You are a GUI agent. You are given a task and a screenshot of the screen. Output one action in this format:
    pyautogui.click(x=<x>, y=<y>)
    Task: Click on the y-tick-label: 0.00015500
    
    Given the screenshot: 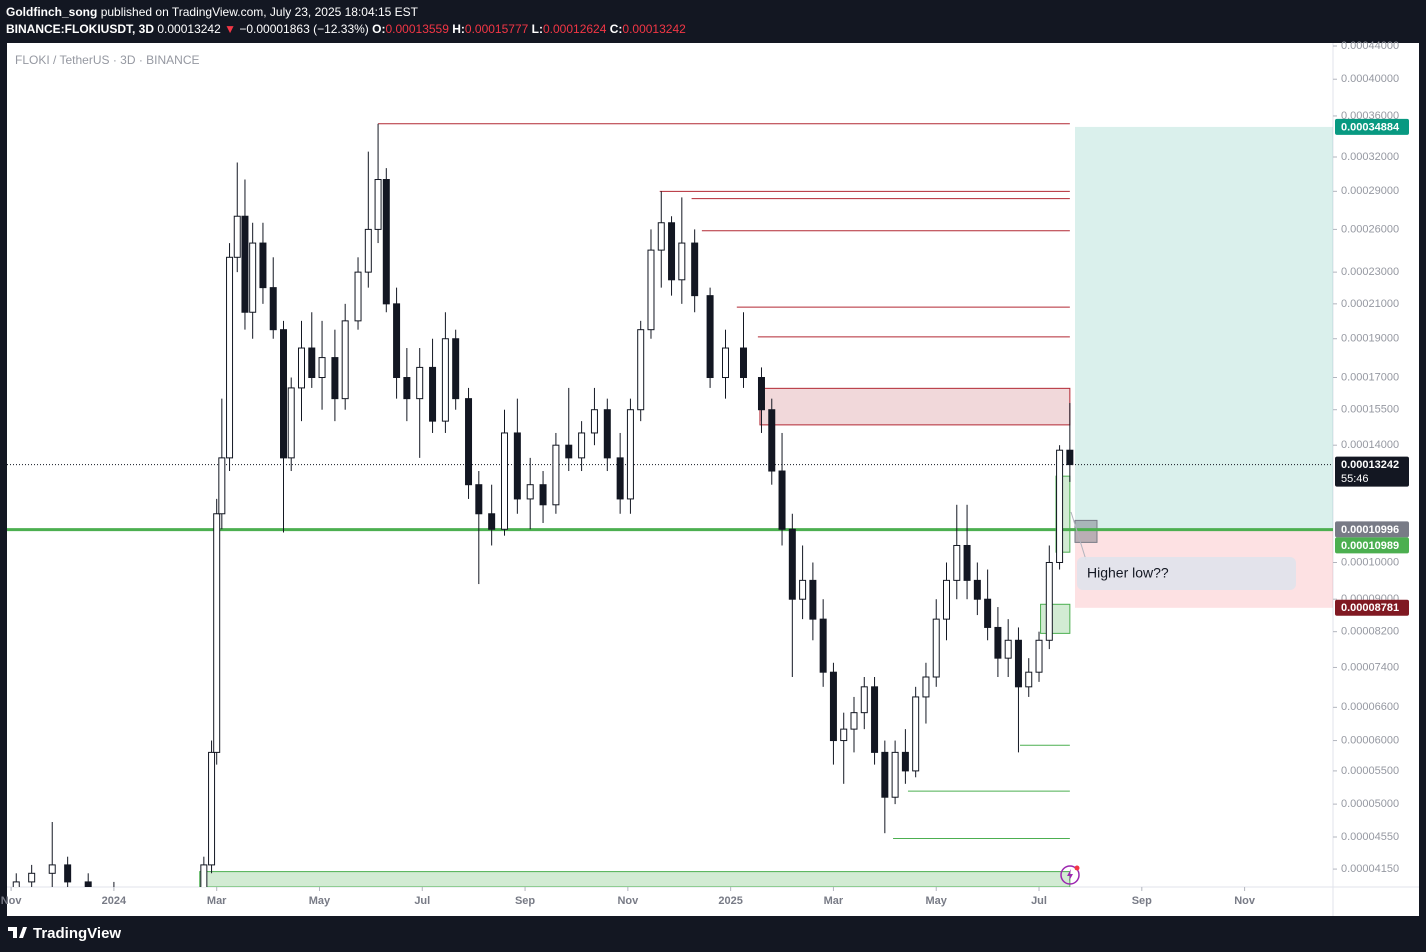 What is the action you would take?
    pyautogui.click(x=1370, y=410)
    